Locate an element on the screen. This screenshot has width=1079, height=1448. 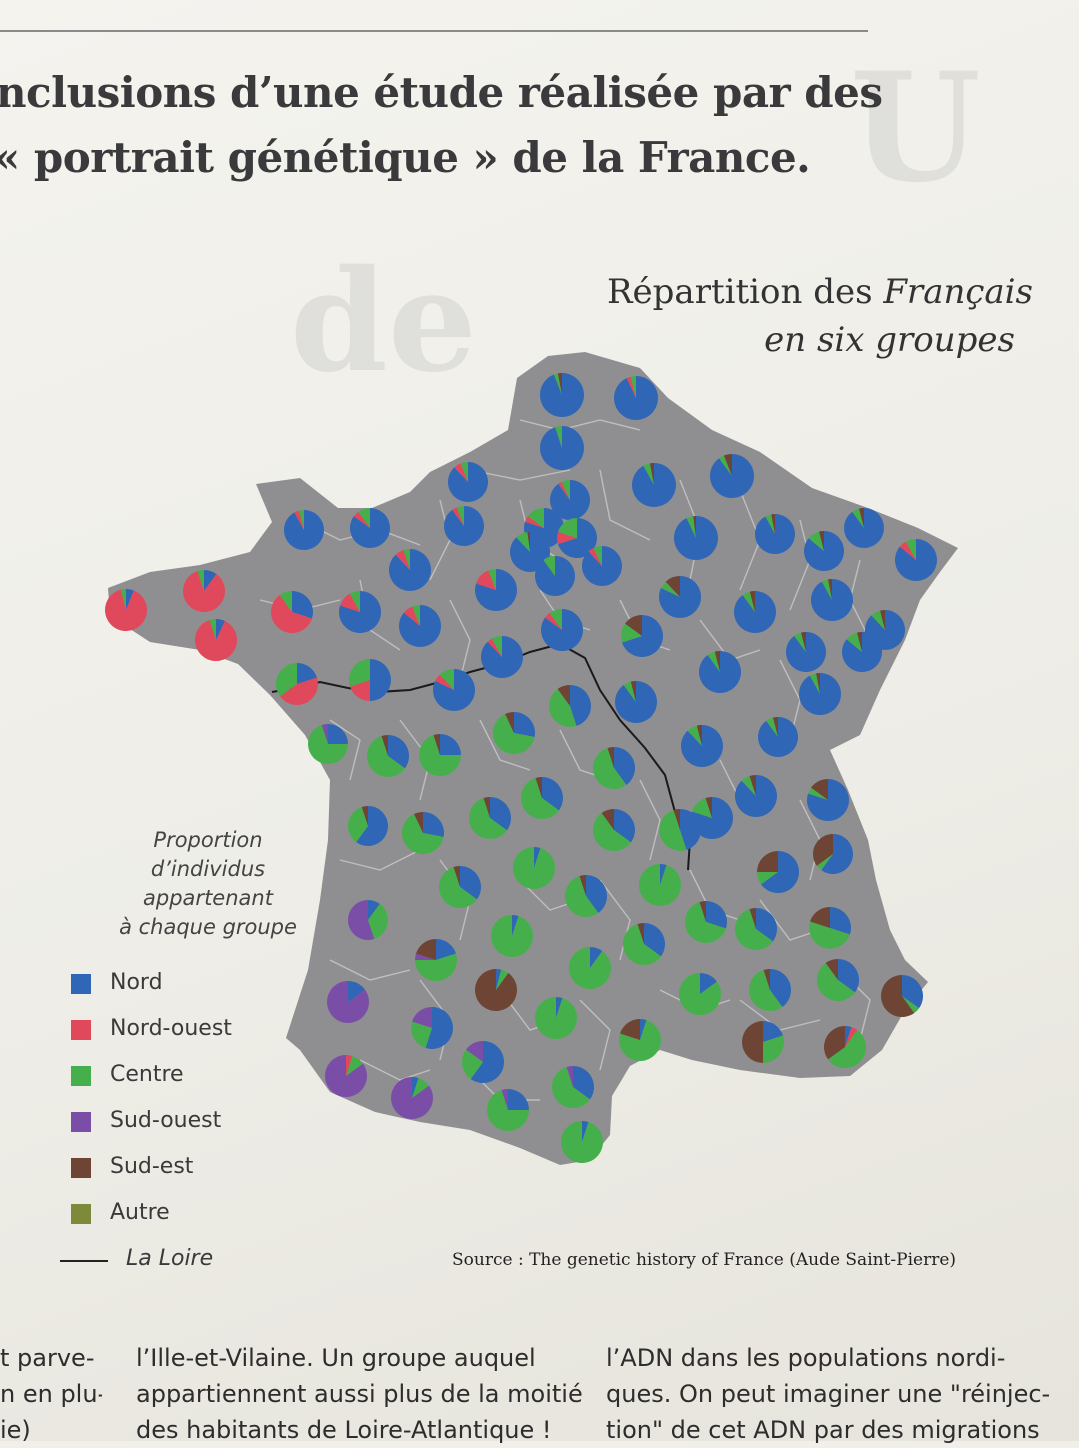
legend-item-centre: Centre is located at coordinates (190, 1086).